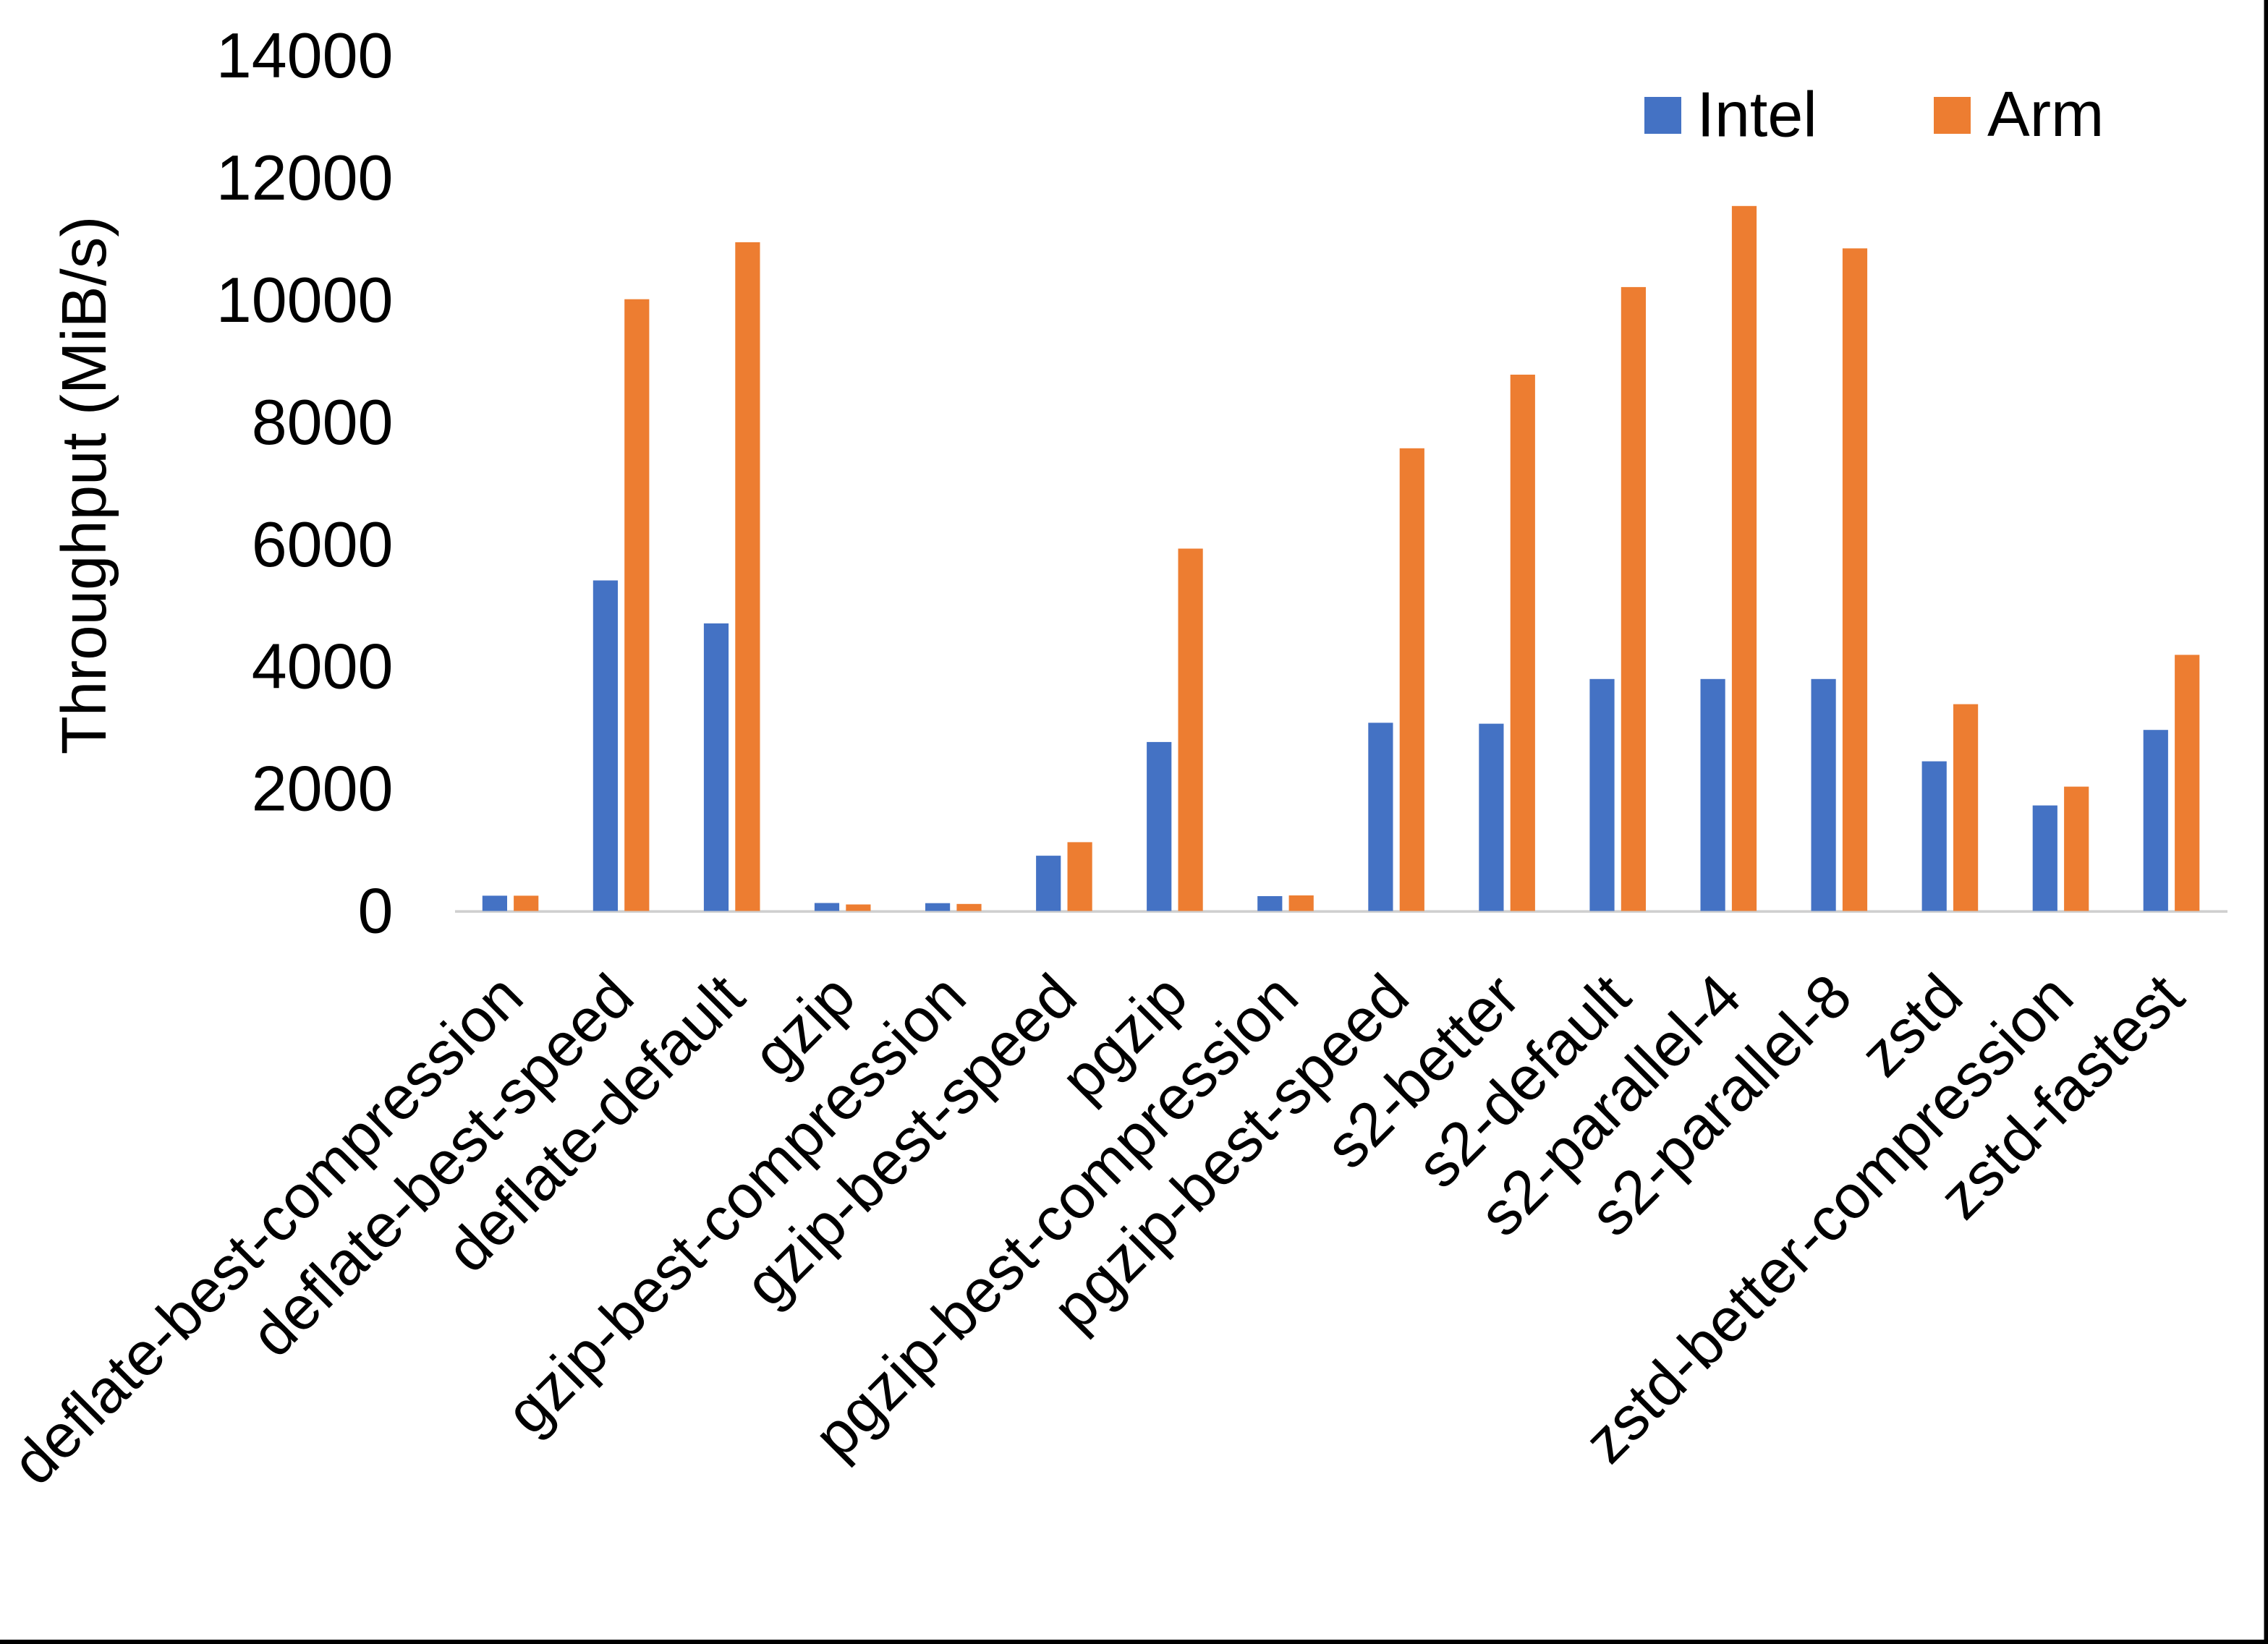 This screenshot has height=1644, width=2268. Describe the element at coordinates (305, 300) in the screenshot. I see `svg-text: 10000` at that location.